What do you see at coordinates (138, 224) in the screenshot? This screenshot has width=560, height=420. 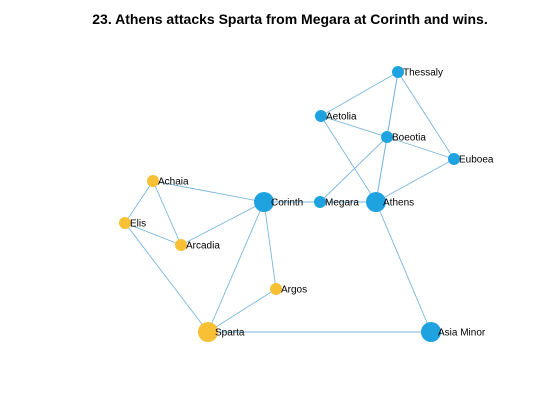 I see `node-label-elis: Elis` at bounding box center [138, 224].